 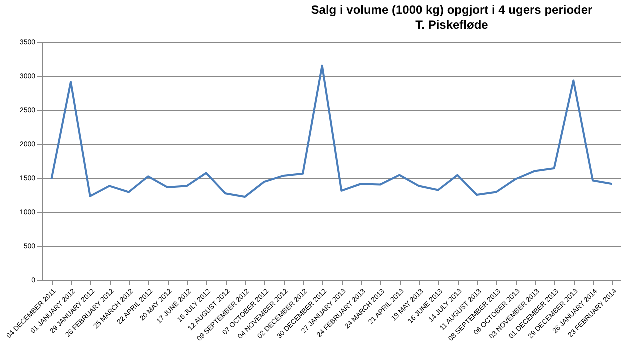 I want to click on chart-subtitle: T. Piskefløde, so click(x=452, y=25).